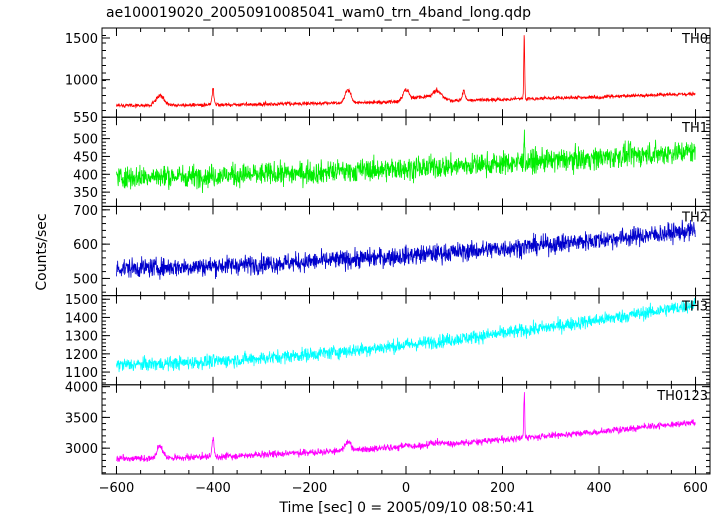  What do you see at coordinates (85, 118) in the screenshot?
I see `y-tick-label: 550` at bounding box center [85, 118].